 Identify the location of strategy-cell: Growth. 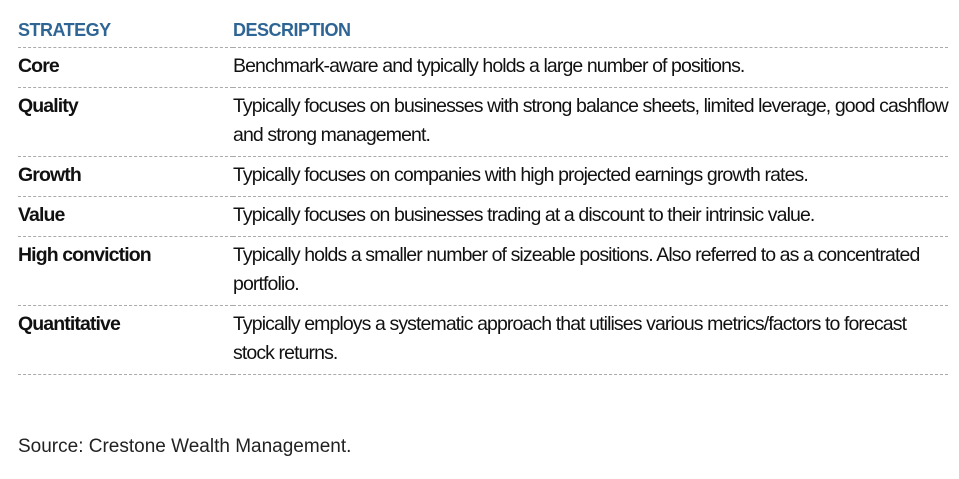
(125, 176).